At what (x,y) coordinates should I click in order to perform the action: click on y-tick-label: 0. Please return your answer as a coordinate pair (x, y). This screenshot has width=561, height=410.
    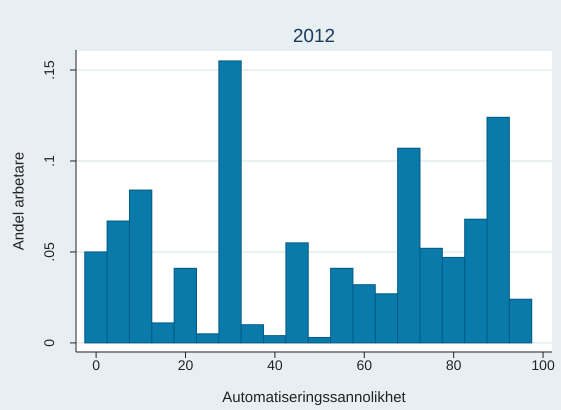
    Looking at the image, I should click on (49, 342).